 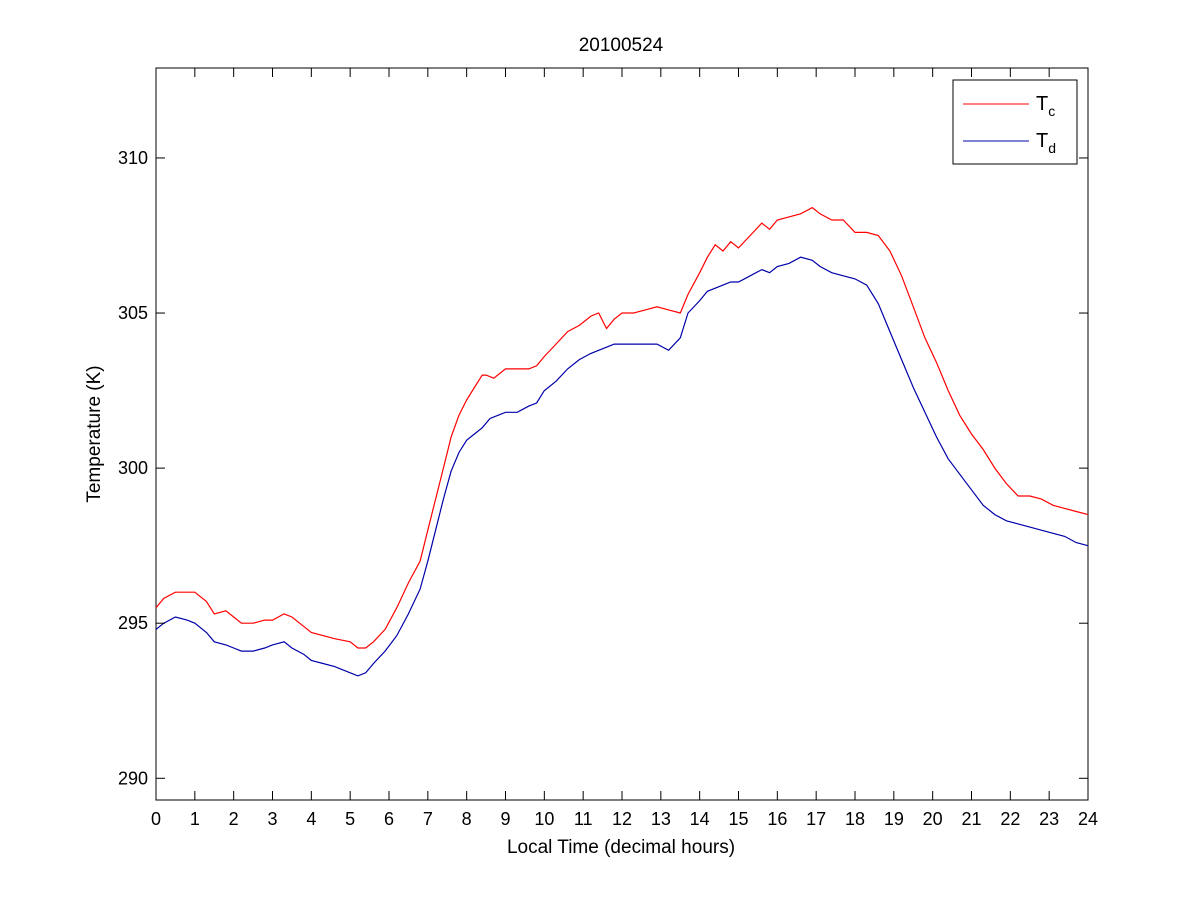 What do you see at coordinates (1010, 819) in the screenshot?
I see `x-tick-label: 22` at bounding box center [1010, 819].